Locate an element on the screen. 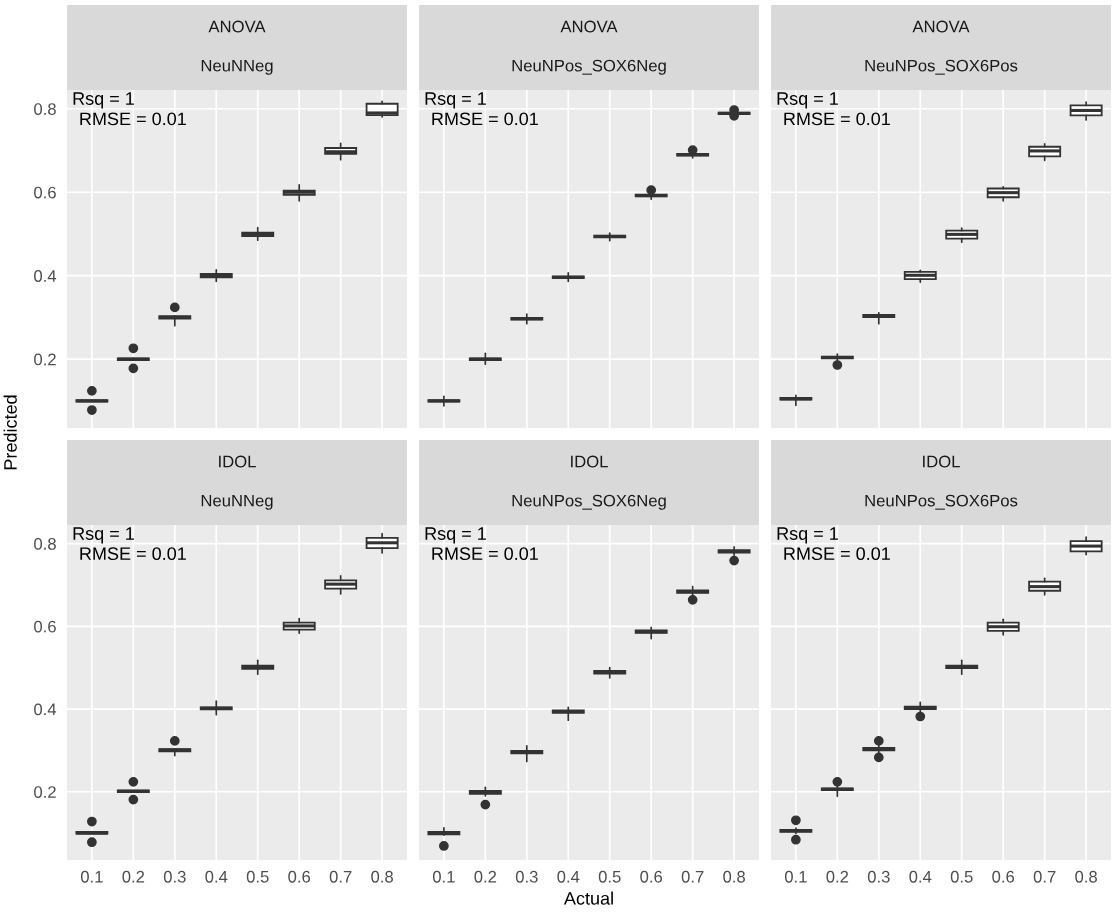 This screenshot has width=1112, height=920. x-axis-title: Actual is located at coordinates (588, 898).